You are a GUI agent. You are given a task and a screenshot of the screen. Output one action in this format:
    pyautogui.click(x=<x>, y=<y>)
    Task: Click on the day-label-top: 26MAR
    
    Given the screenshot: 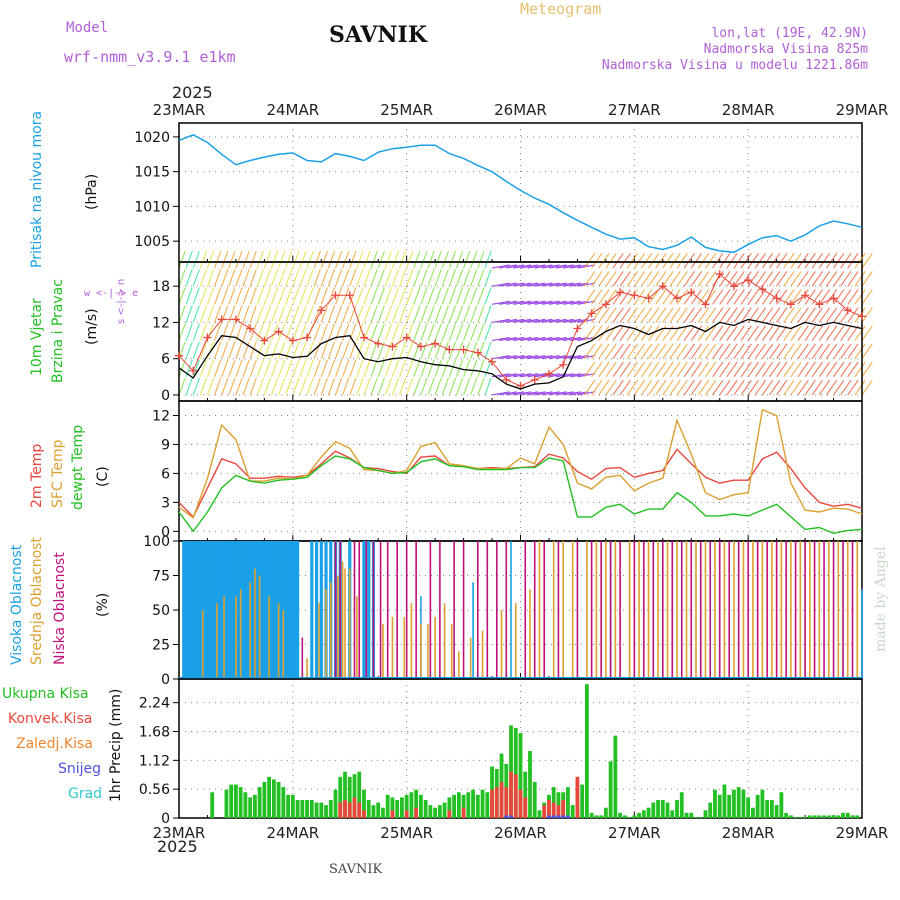 What is the action you would take?
    pyautogui.click(x=520, y=110)
    